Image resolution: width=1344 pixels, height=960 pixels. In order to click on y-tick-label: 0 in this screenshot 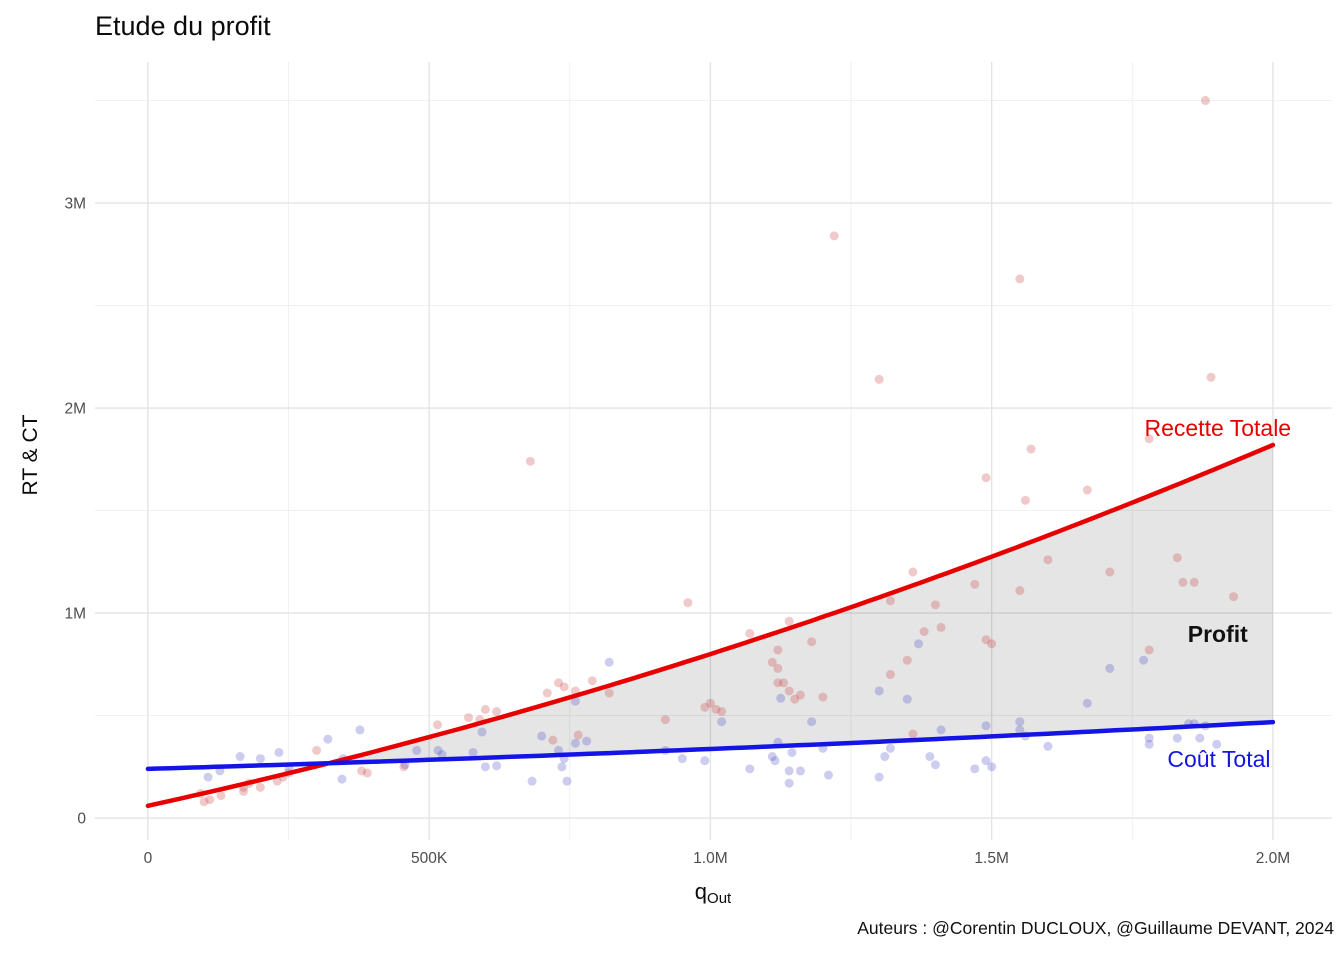, I will do `click(81, 819)`.